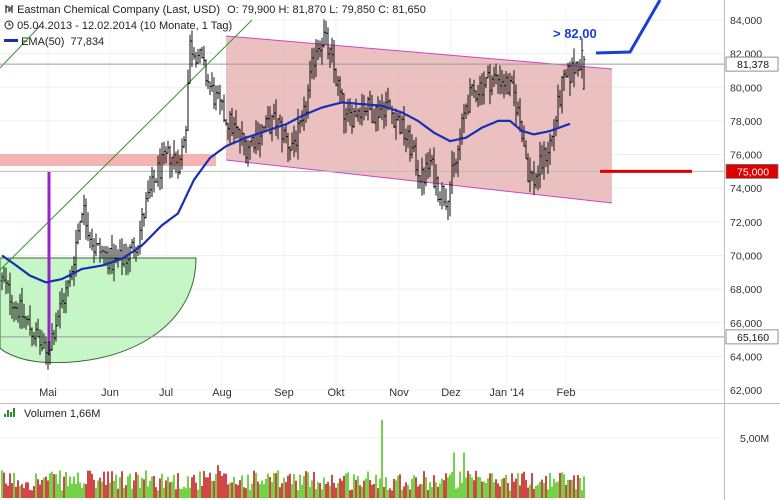 The image size is (780, 500). Describe the element at coordinates (166, 393) in the screenshot. I see `x-tick-label: Jul` at that location.